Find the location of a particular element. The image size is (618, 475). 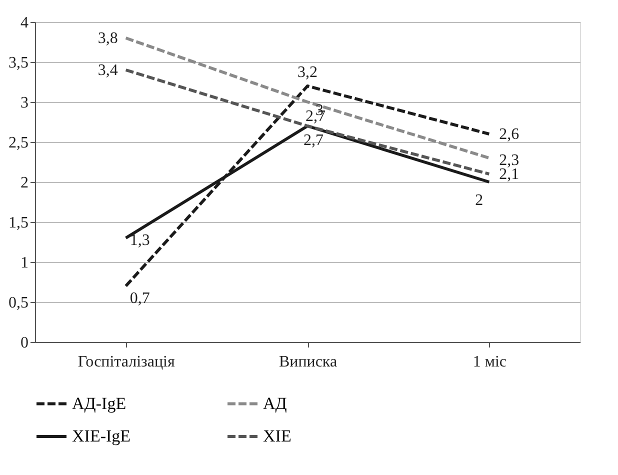

y-tick-label: 3,5 is located at coordinates (18, 63).